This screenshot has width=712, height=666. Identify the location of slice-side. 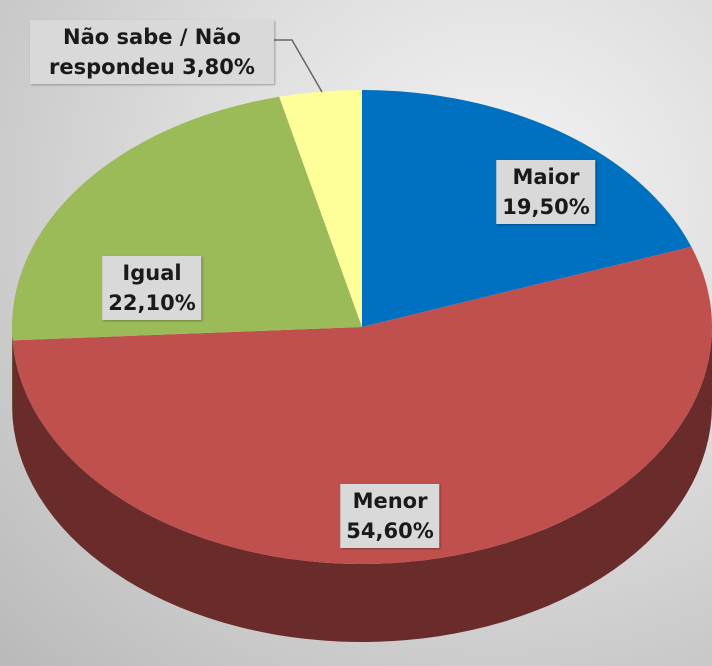
(12, 373).